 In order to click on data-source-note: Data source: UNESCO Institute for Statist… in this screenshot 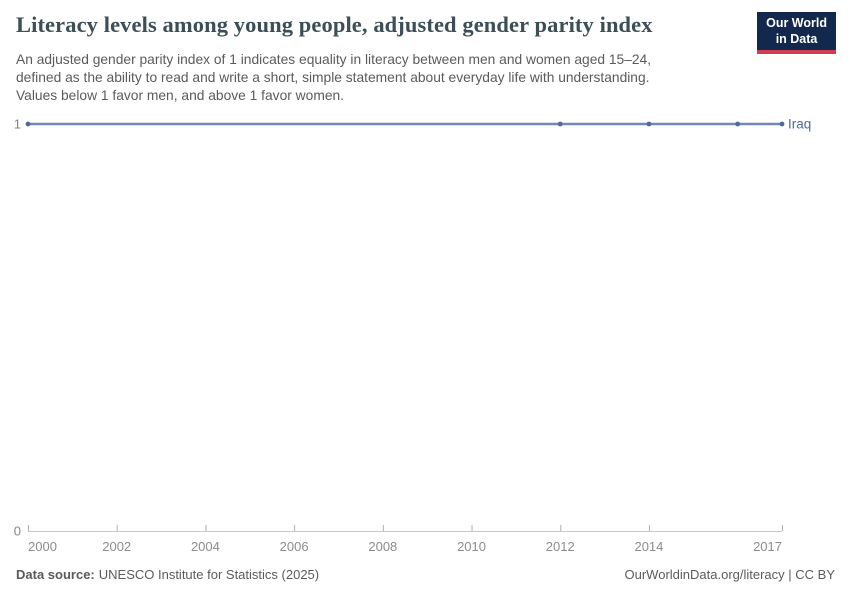, I will do `click(167, 574)`.